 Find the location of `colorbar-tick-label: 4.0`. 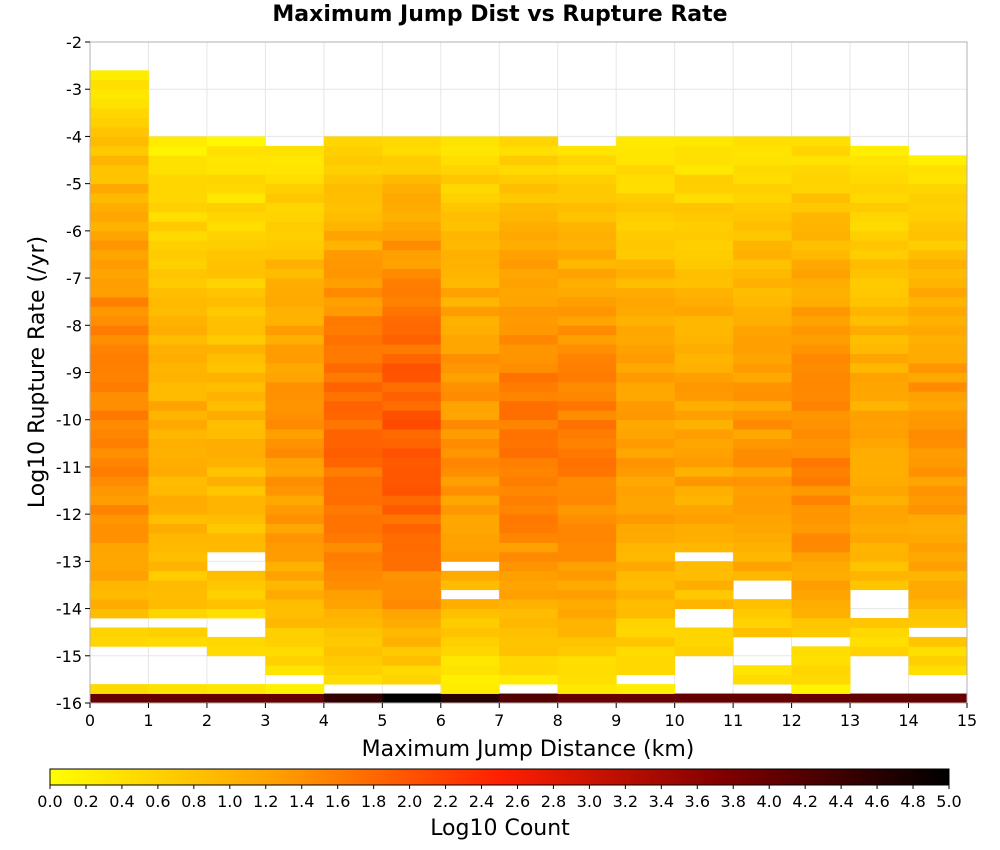

colorbar-tick-label: 4.0 is located at coordinates (768, 801).